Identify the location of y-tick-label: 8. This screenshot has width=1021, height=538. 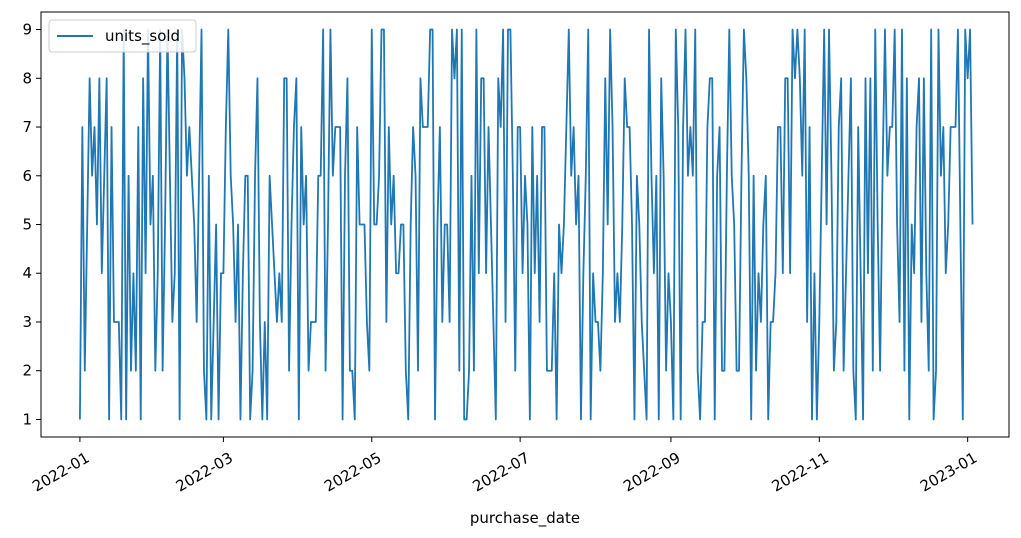
(27, 78).